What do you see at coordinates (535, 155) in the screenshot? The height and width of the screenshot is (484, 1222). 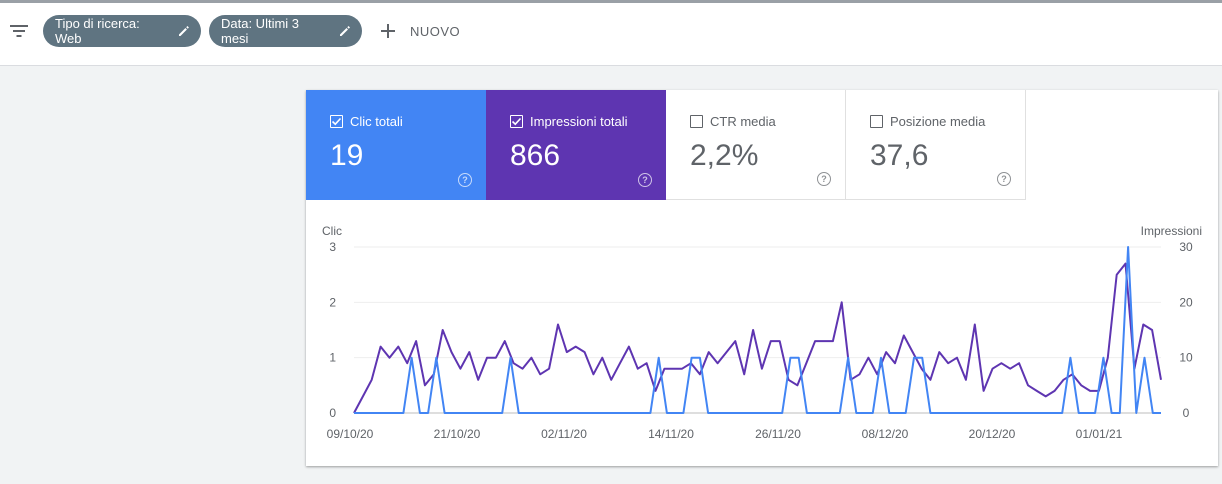 I see `metric-value: 866` at bounding box center [535, 155].